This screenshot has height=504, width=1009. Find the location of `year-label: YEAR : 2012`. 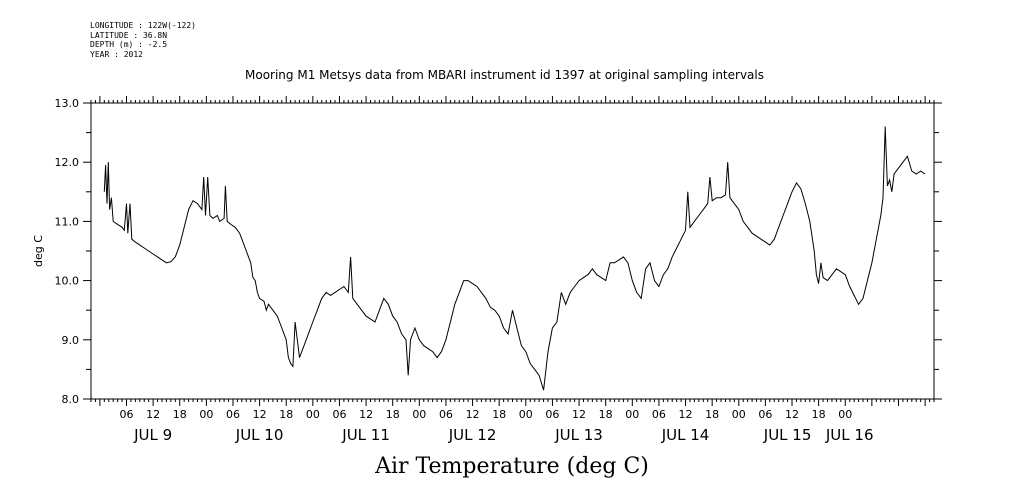

year-label: YEAR : 2012 is located at coordinates (116, 54).